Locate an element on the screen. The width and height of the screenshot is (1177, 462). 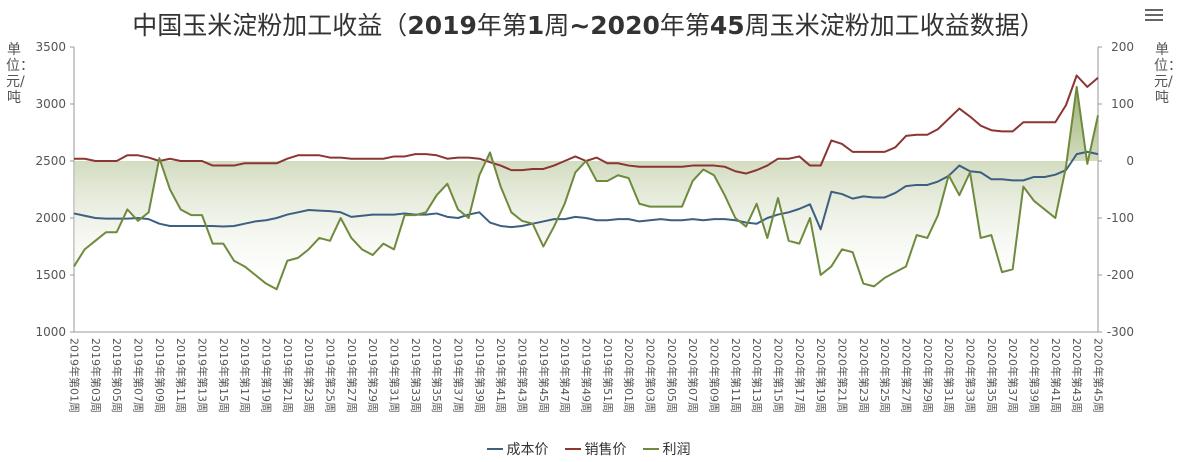
x-tick-label: 2019年第11周 is located at coordinates (181, 375).